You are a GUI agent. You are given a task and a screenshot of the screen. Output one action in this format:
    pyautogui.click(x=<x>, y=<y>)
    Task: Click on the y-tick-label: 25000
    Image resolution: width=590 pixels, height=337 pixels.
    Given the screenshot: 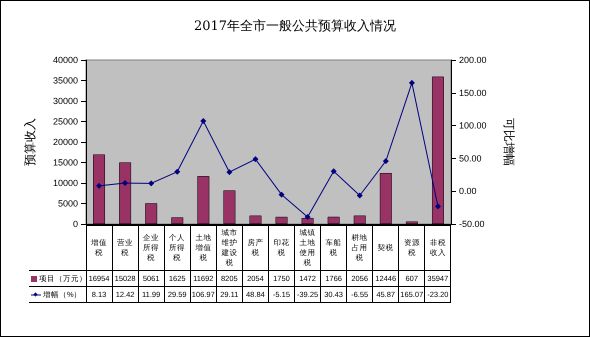 What is the action you would take?
    pyautogui.click(x=65, y=121)
    